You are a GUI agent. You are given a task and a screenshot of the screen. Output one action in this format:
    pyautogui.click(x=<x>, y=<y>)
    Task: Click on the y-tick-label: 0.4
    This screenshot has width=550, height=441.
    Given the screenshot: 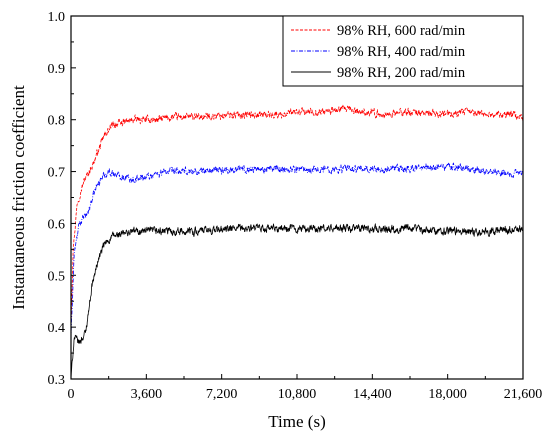 What is the action you would take?
    pyautogui.click(x=57, y=328)
    